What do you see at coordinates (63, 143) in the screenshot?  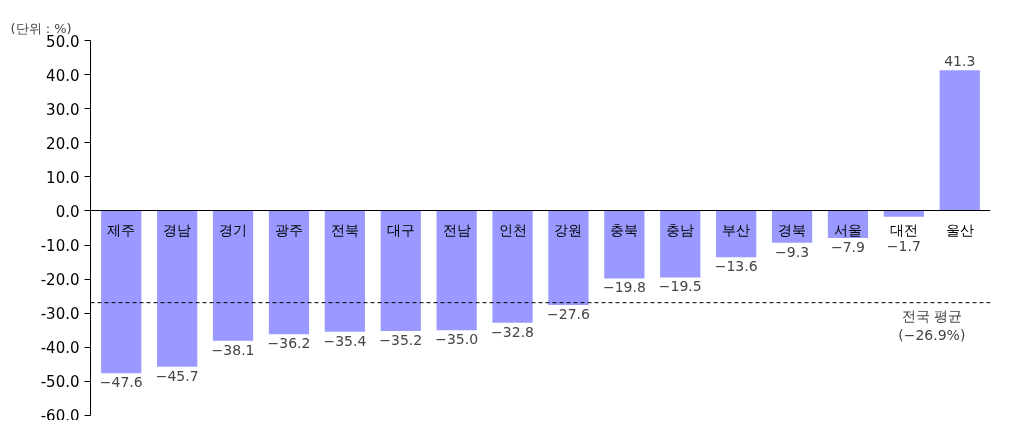 I see `y-tick-label: 20.0` at bounding box center [63, 143].